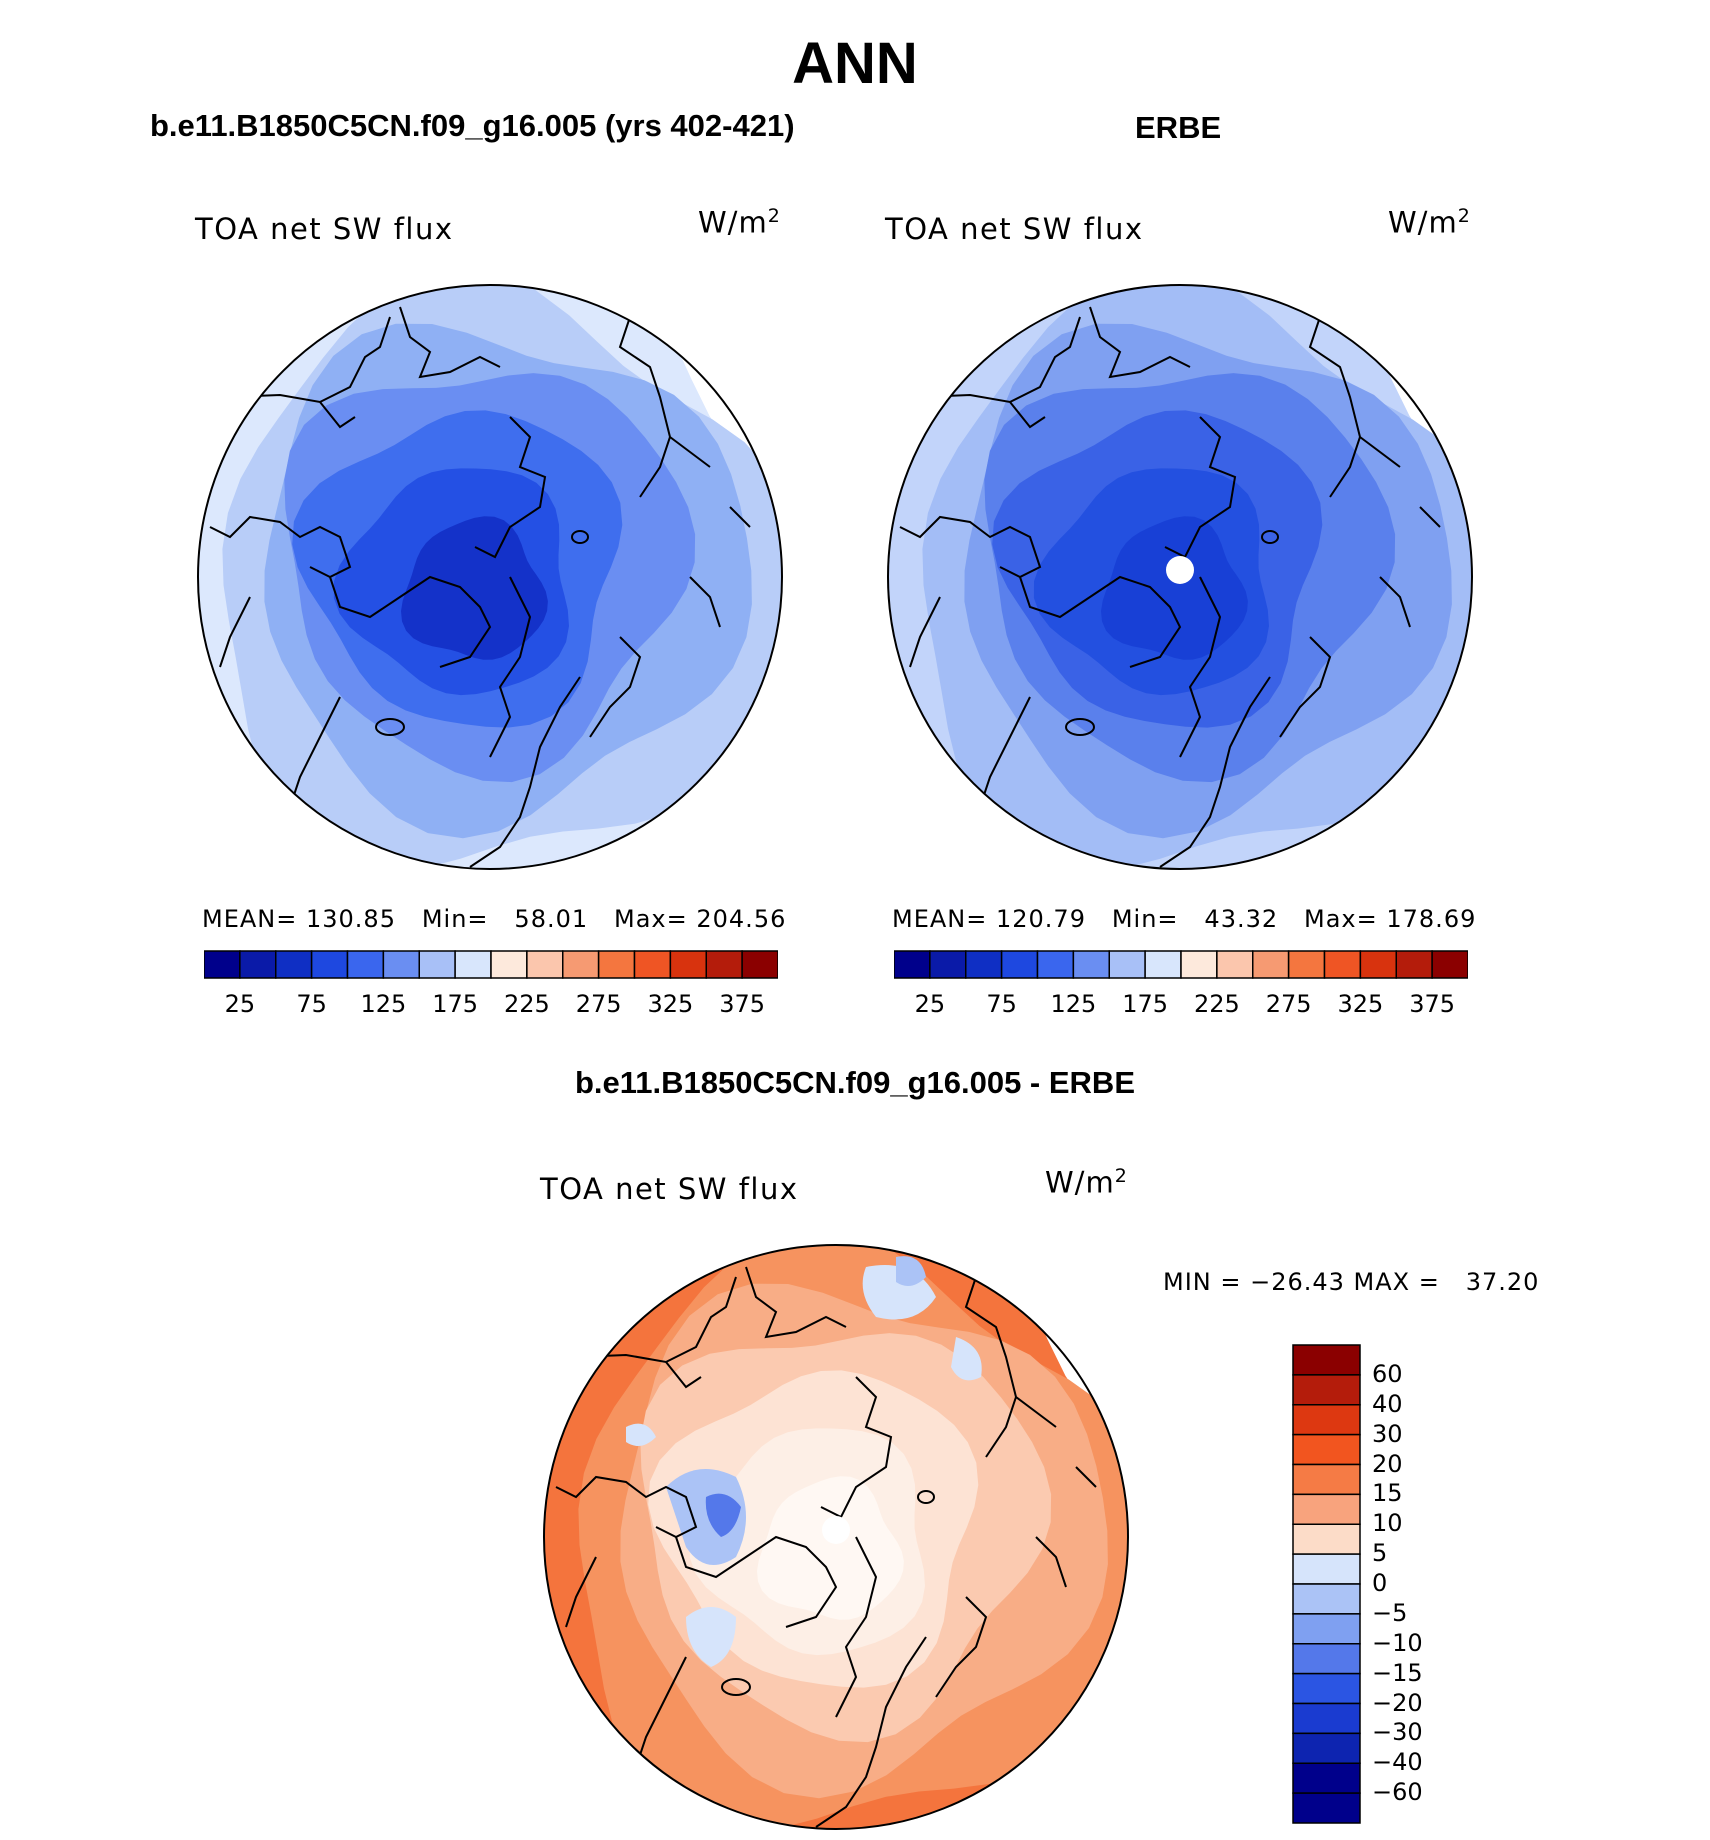 The width and height of the screenshot is (1710, 1840). I want to click on diff-coastlines, so click(841, 1537).